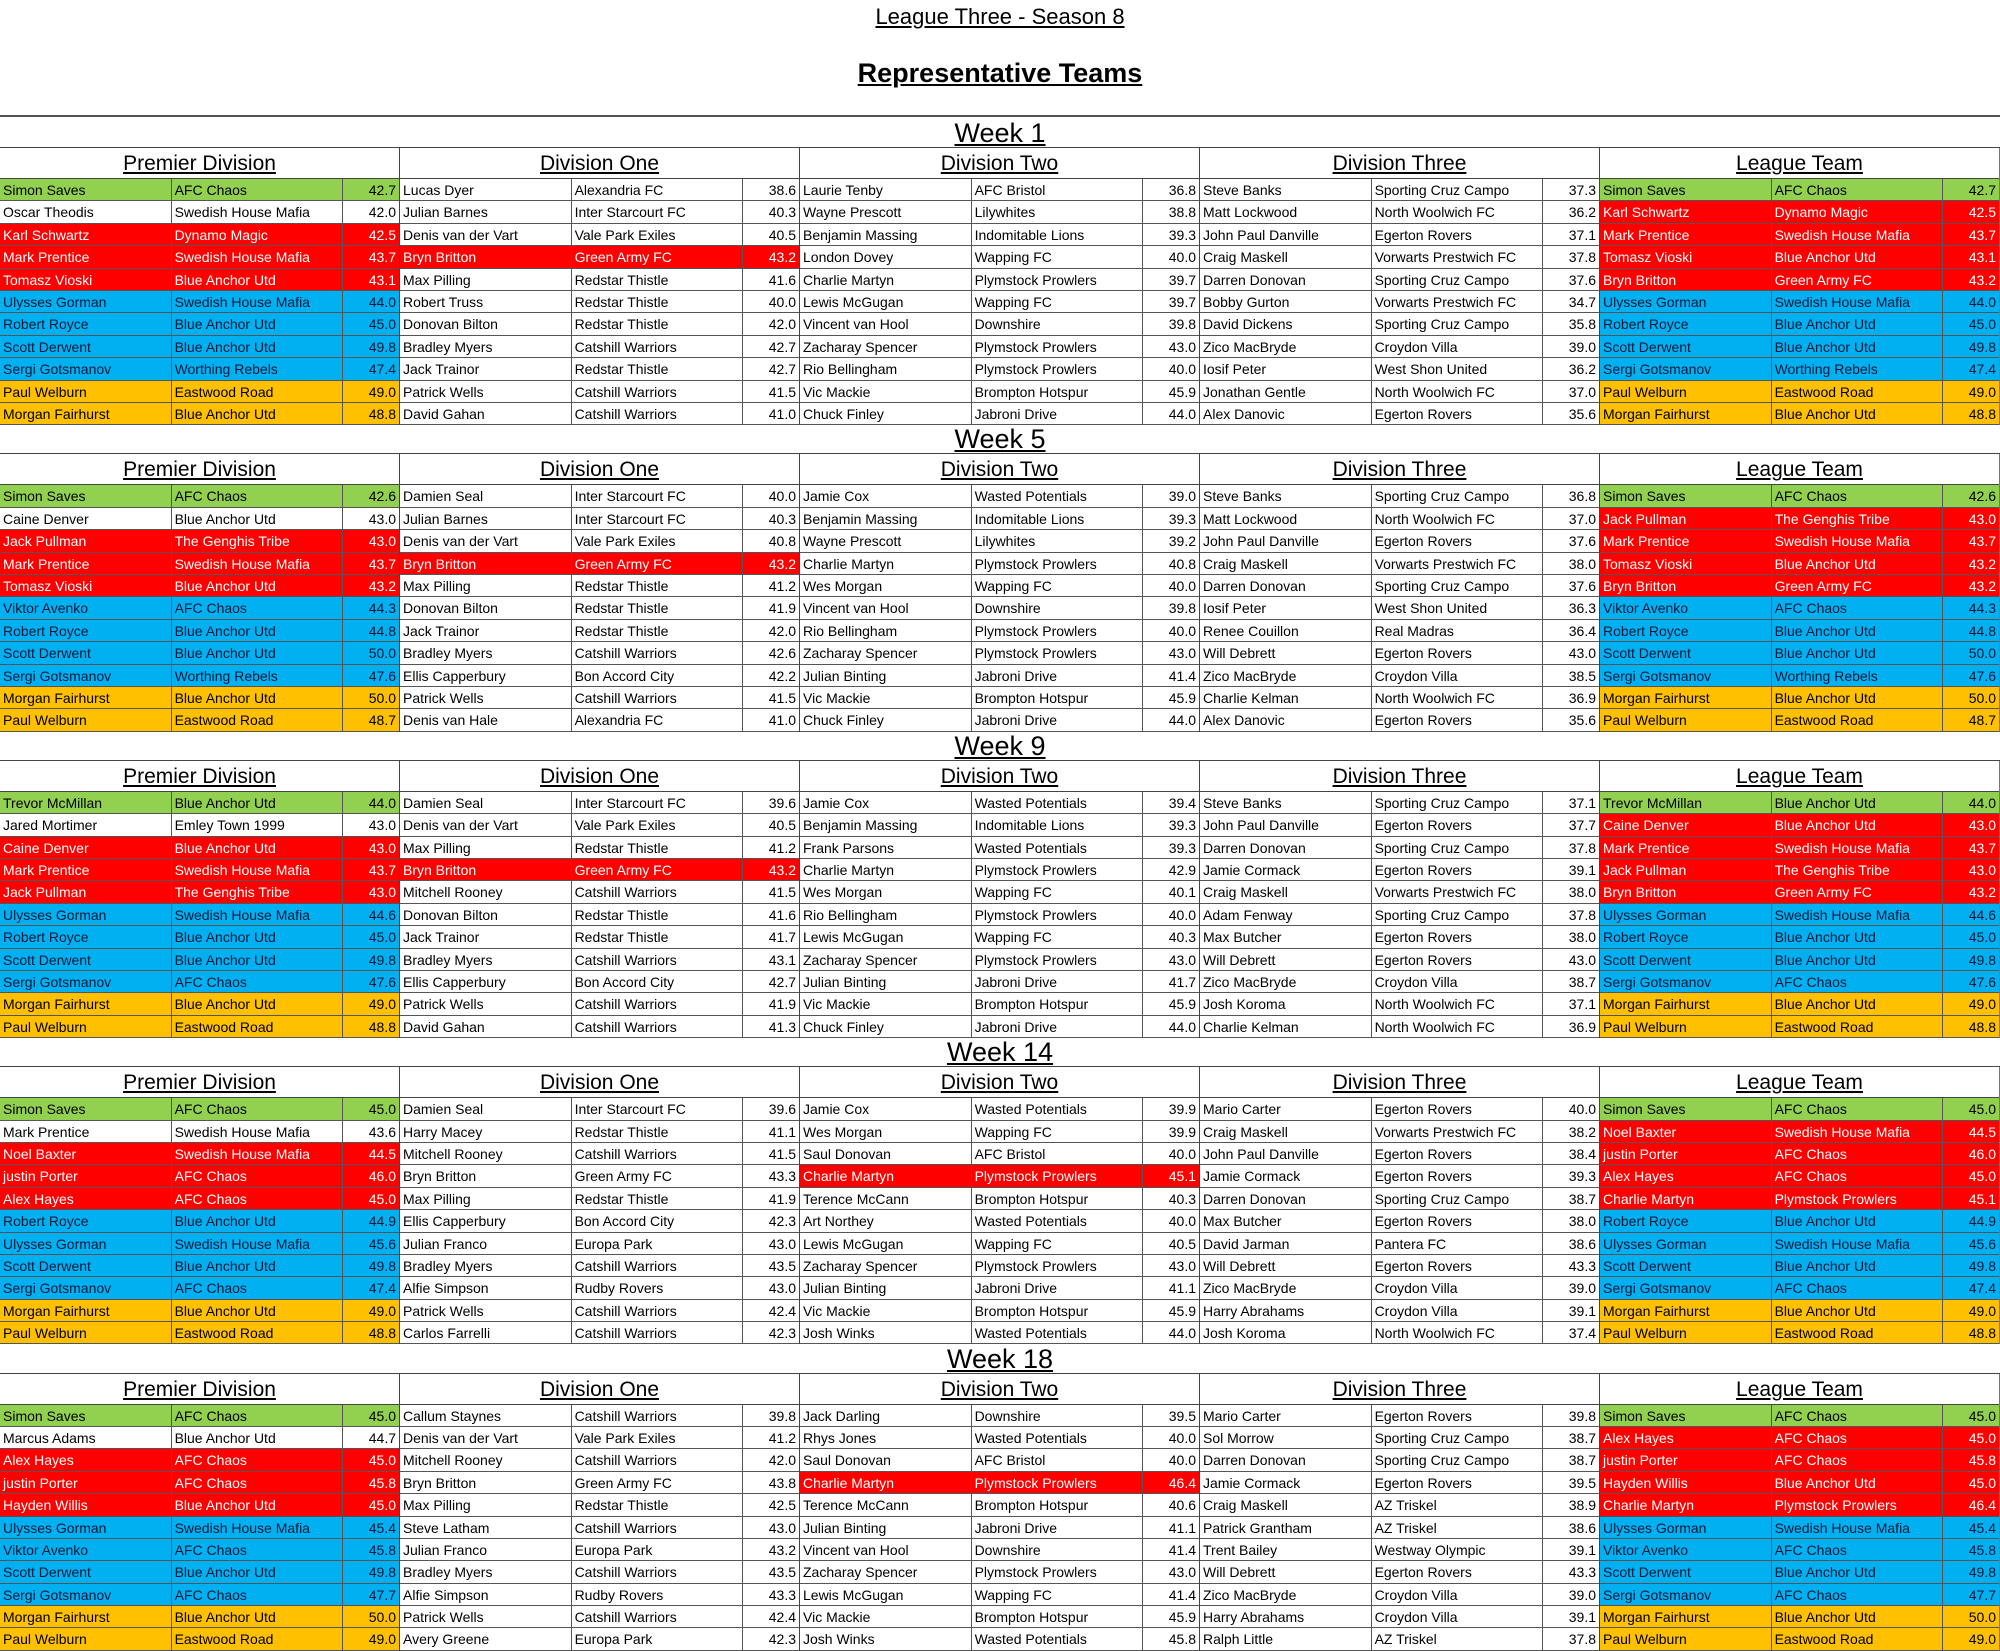 This screenshot has height=1651, width=2000. What do you see at coordinates (1686, 847) in the screenshot?
I see `player-name-cell: Mark Prentice` at bounding box center [1686, 847].